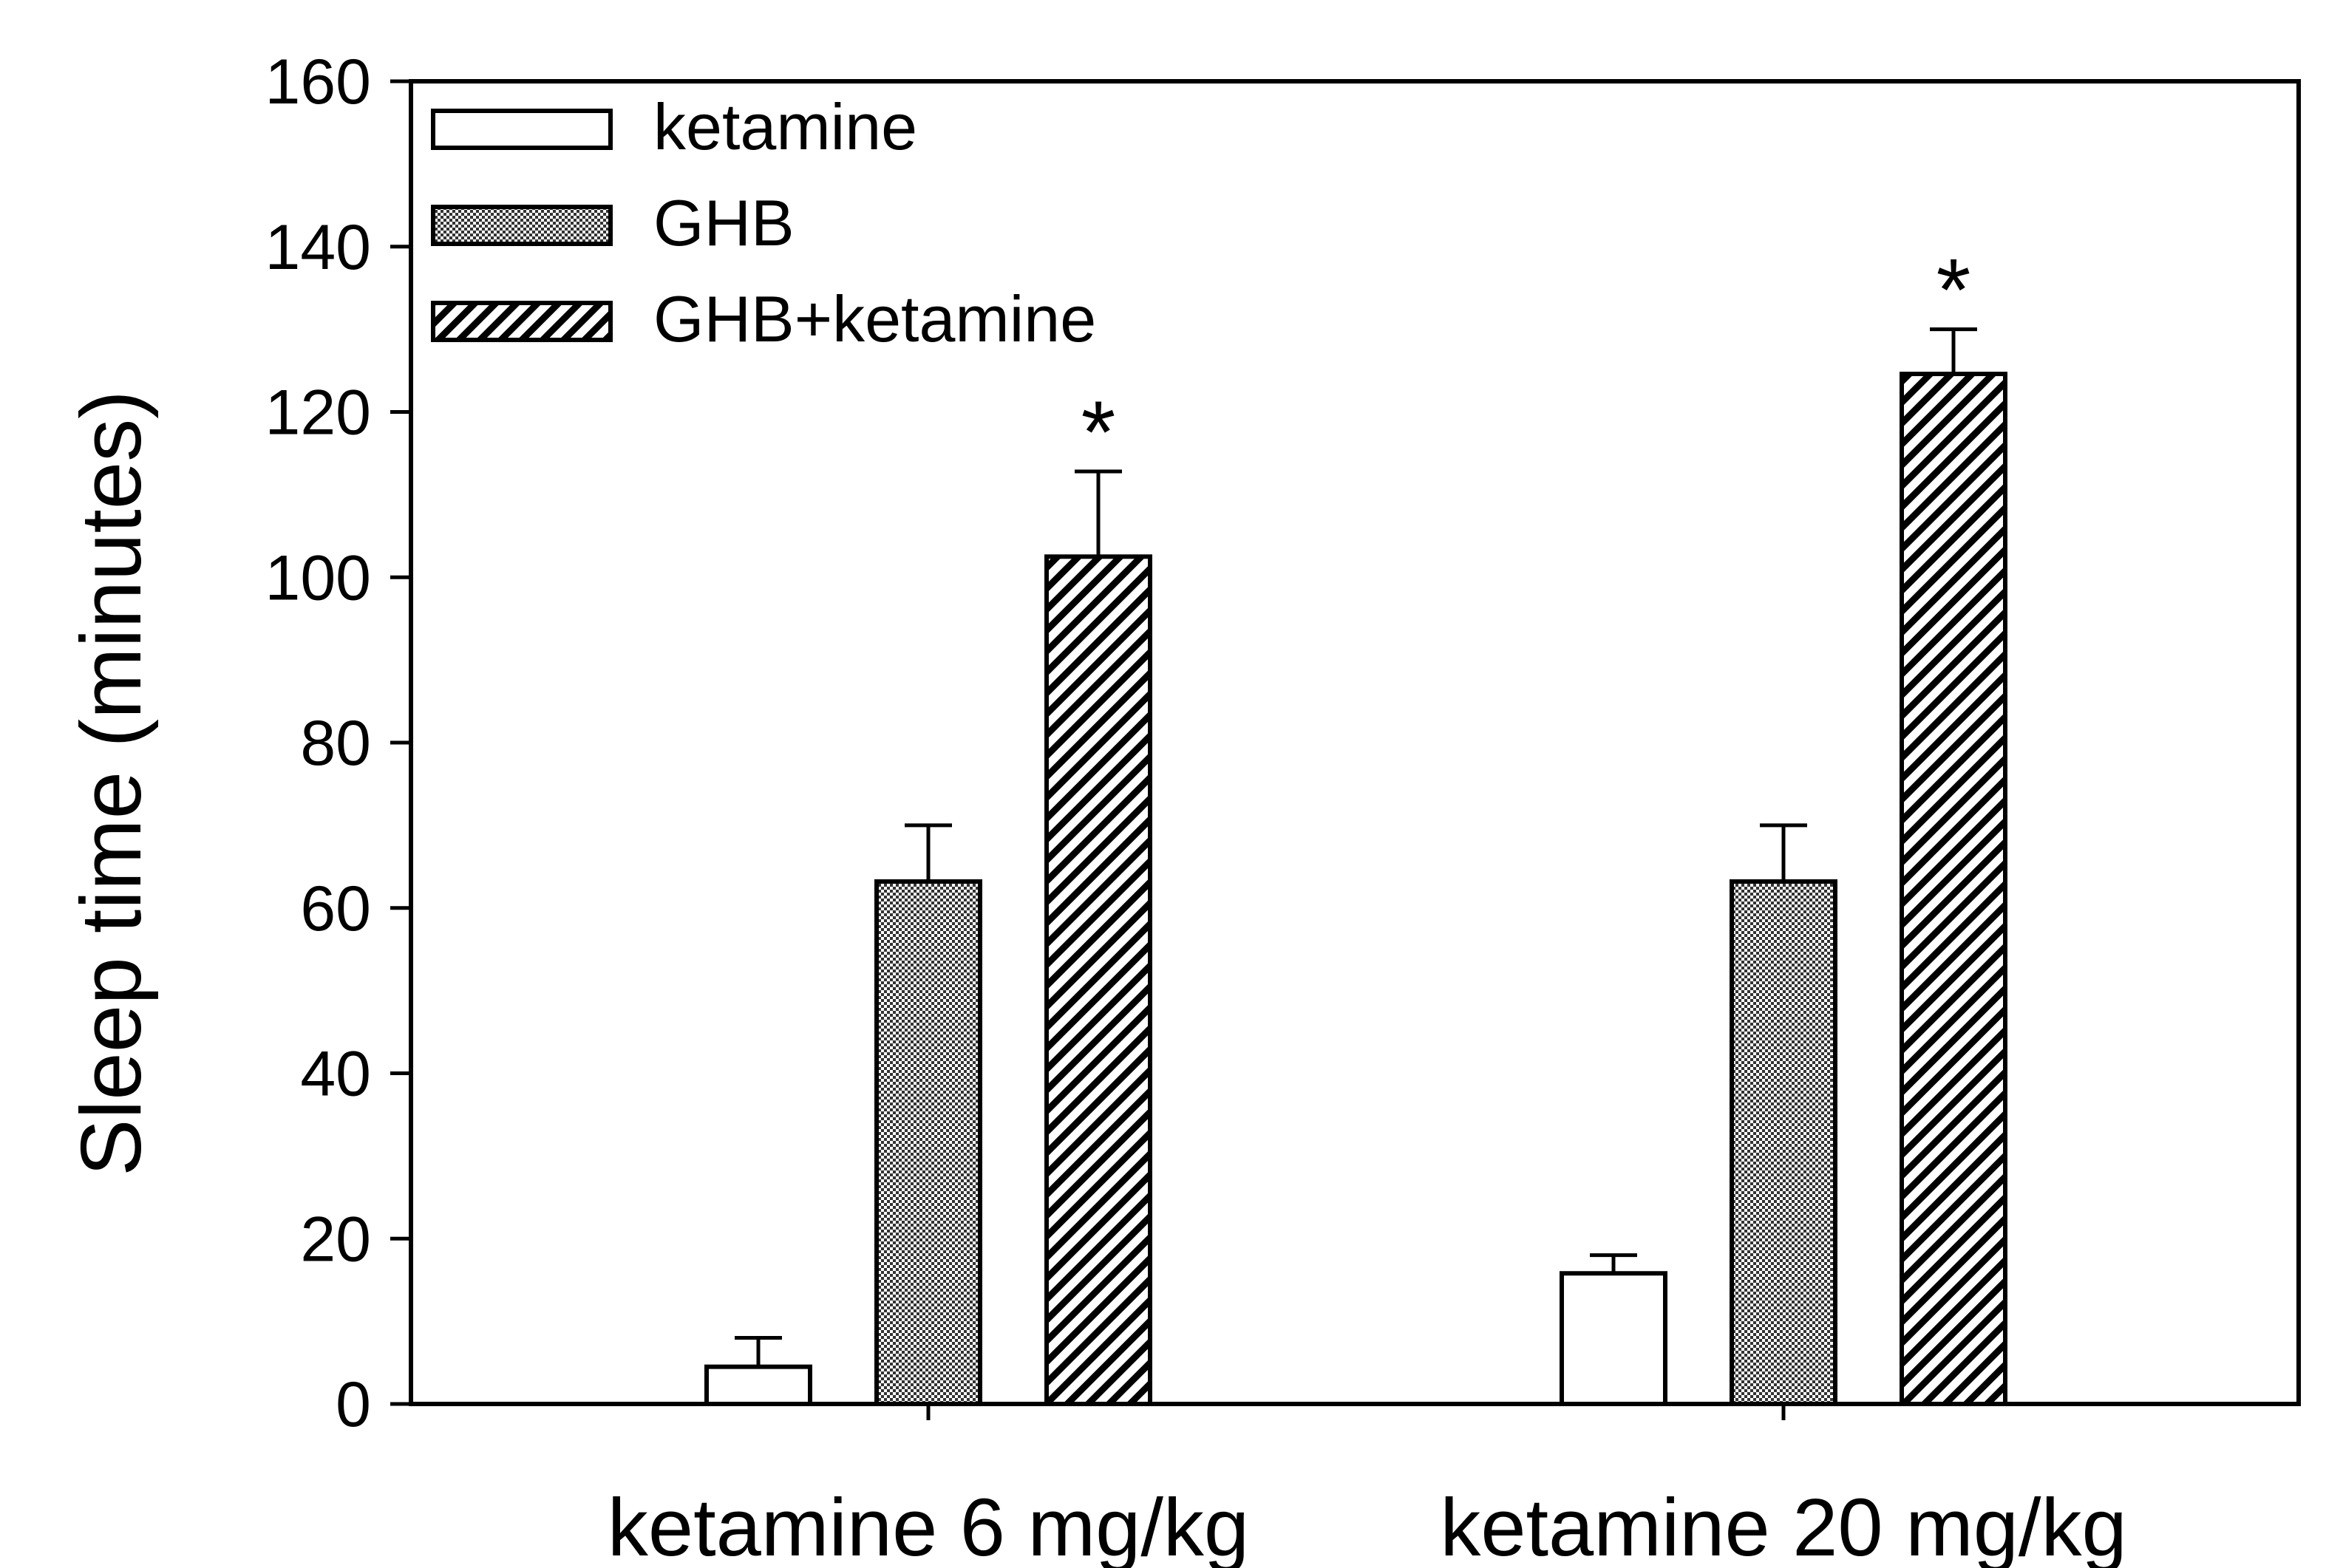  What do you see at coordinates (875, 318) in the screenshot?
I see `legend-label-ghb-ketamine: GHB+ketamine` at bounding box center [875, 318].